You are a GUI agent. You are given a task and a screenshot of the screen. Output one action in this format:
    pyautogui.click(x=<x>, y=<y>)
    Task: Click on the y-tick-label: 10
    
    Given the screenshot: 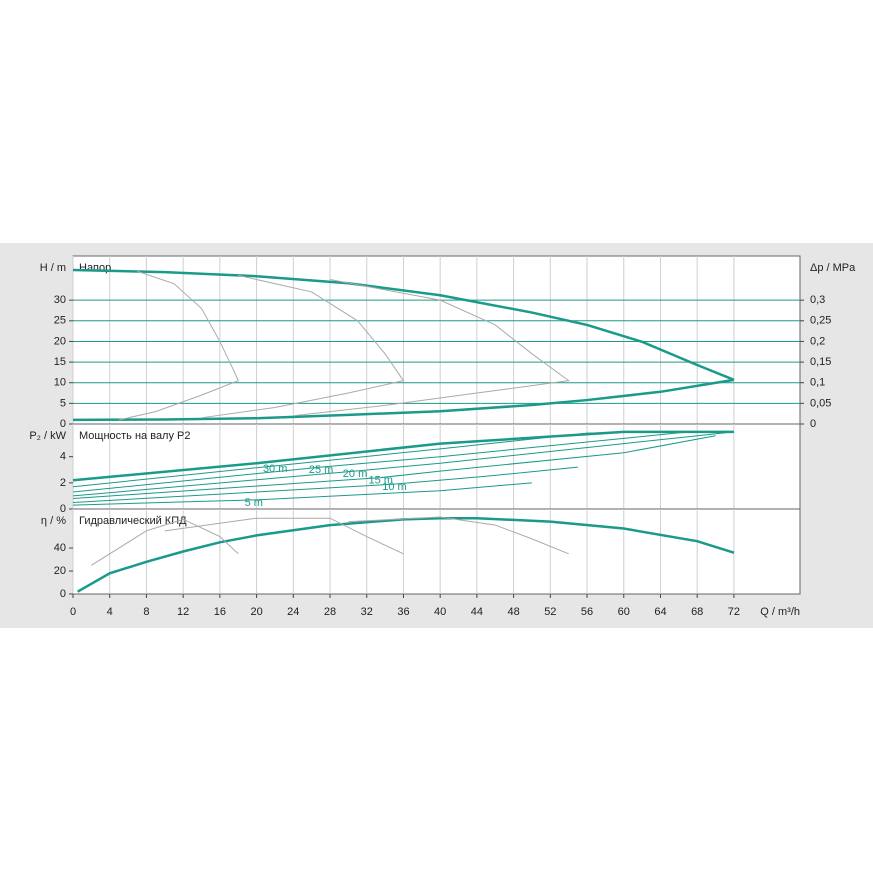 What is the action you would take?
    pyautogui.click(x=60, y=383)
    